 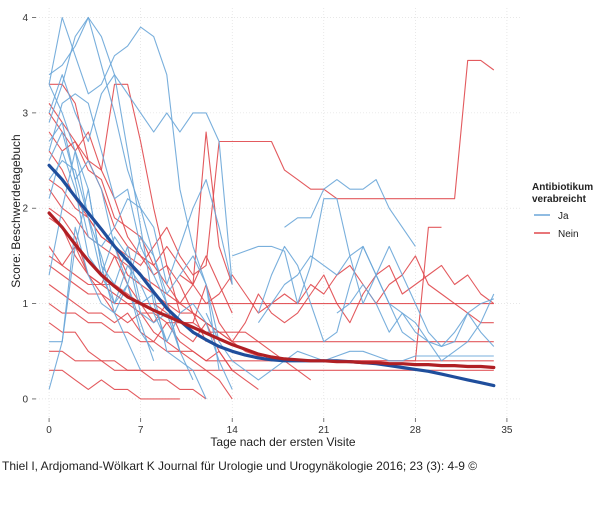 What do you see at coordinates (25, 304) in the screenshot?
I see `y-tick-label-1: 1` at bounding box center [25, 304].